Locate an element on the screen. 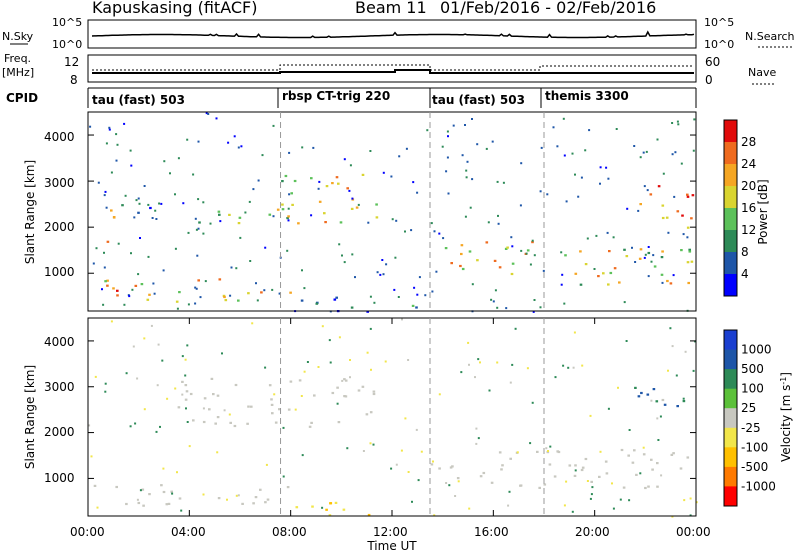  velocity-cbar-tick: -100 is located at coordinates (754, 447).